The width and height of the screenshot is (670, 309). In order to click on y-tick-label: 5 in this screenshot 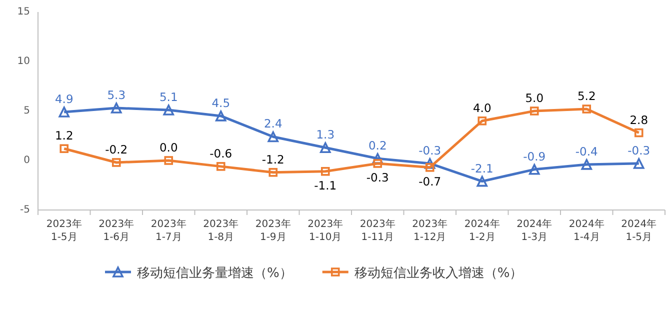, I will do `click(27, 111)`.